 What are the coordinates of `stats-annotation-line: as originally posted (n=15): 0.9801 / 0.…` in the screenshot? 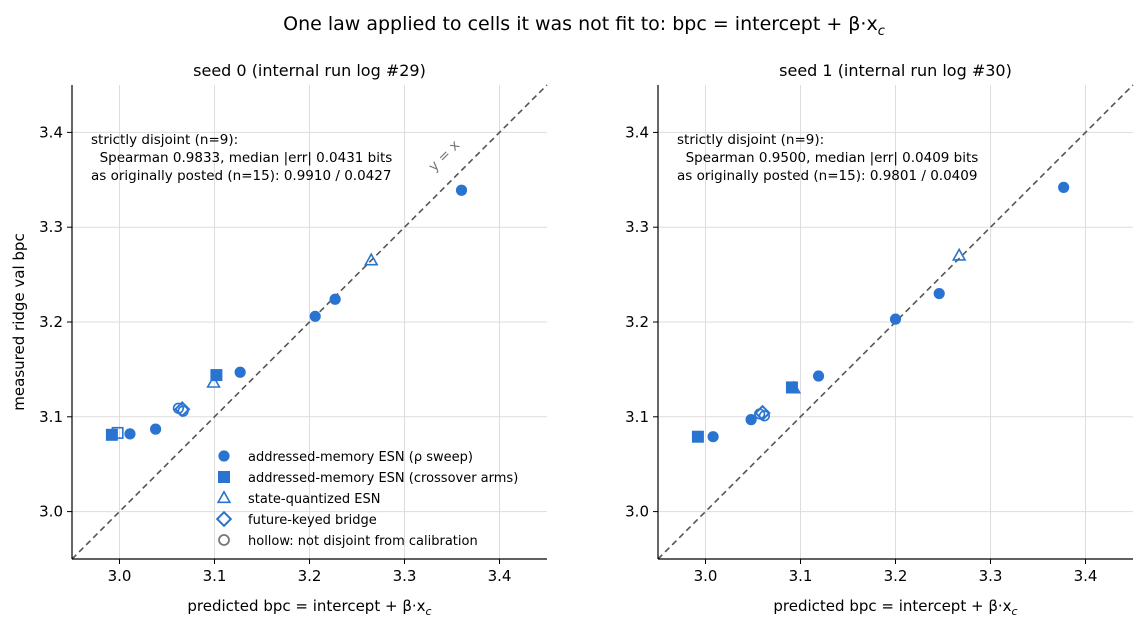 It's located at (827, 176).